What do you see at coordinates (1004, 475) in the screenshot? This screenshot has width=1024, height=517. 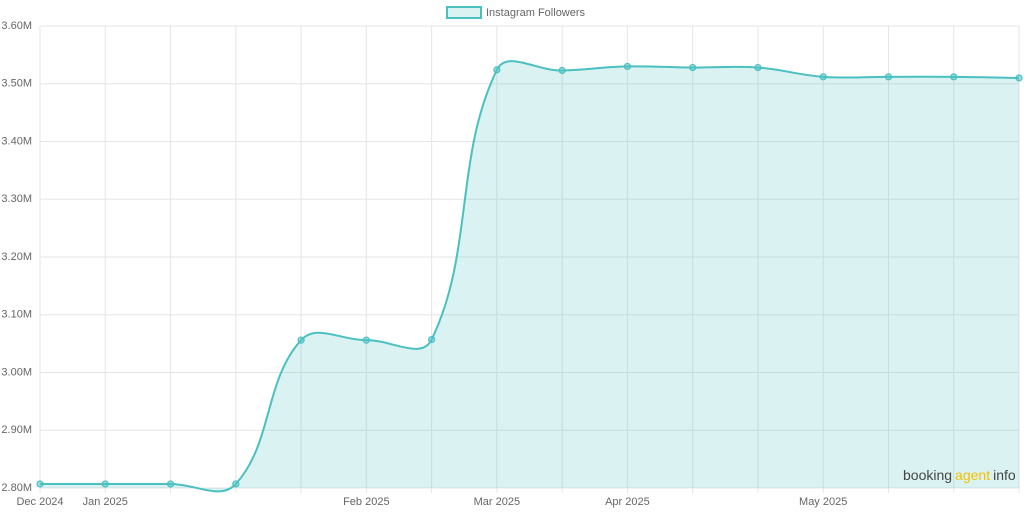 I see `watermark-word: info` at bounding box center [1004, 475].